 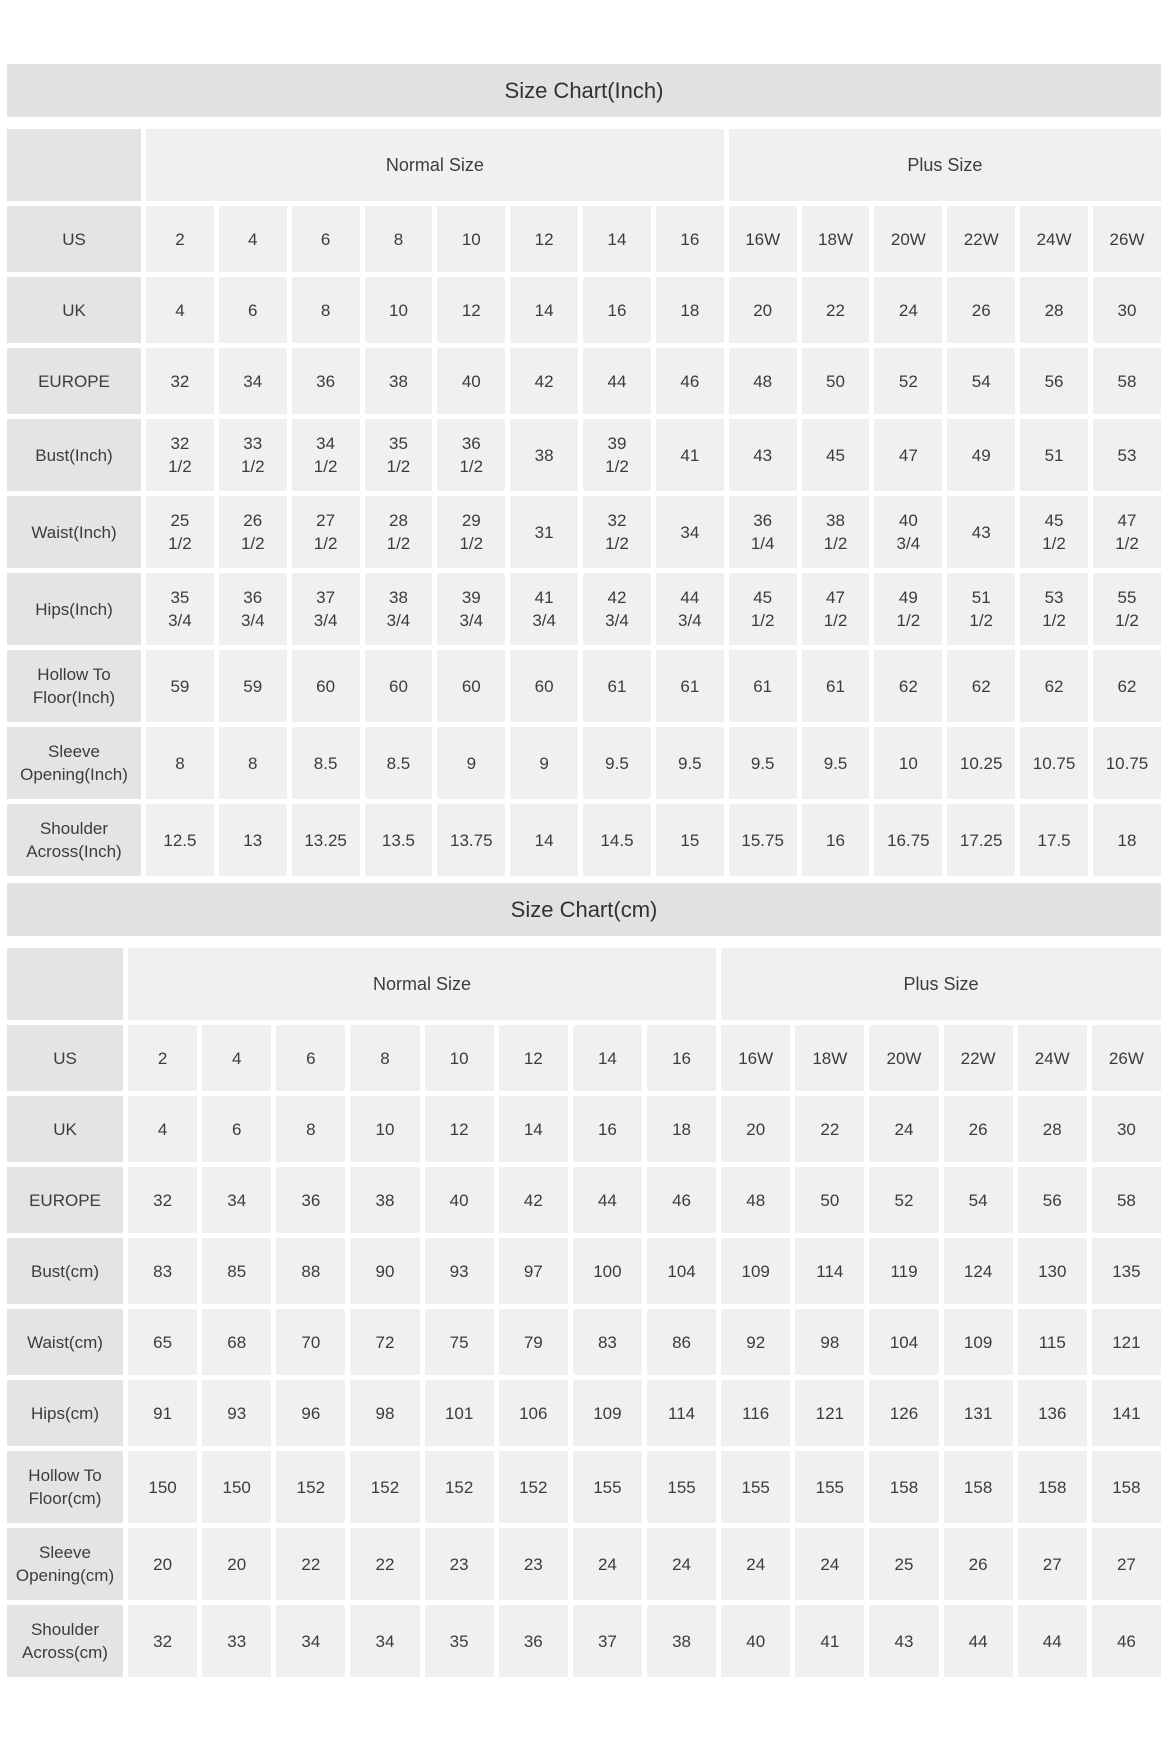 I want to click on row-label: Bust(Inch), so click(x=74, y=455).